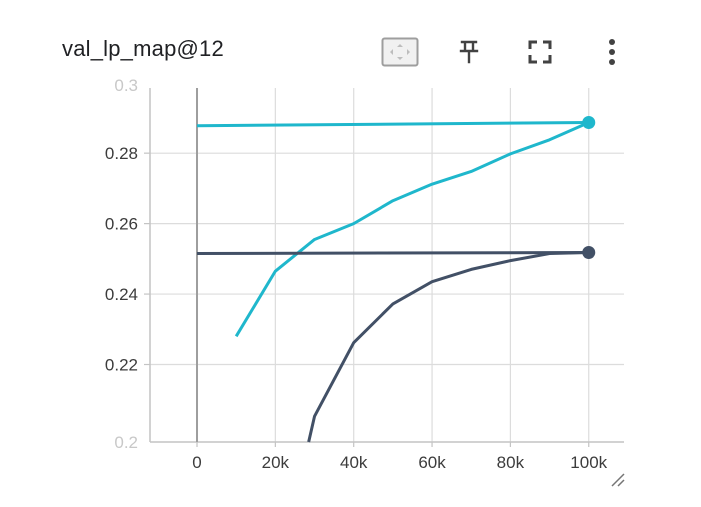 The image size is (701, 507). I want to click on pin-button, so click(469, 52).